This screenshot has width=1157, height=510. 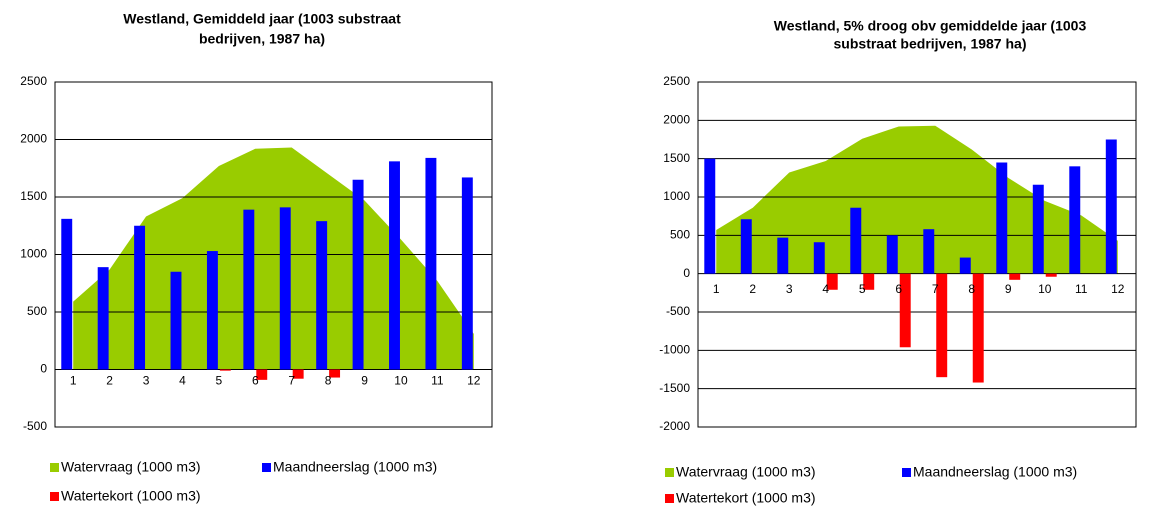 I want to click on y-tick-label: -1500, so click(x=674, y=388).